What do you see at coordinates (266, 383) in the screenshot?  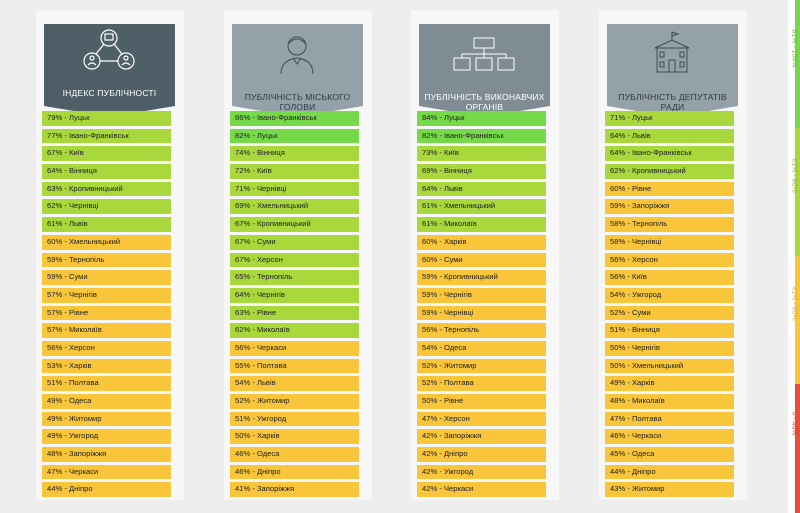 I see `row-city: Львів` at bounding box center [266, 383].